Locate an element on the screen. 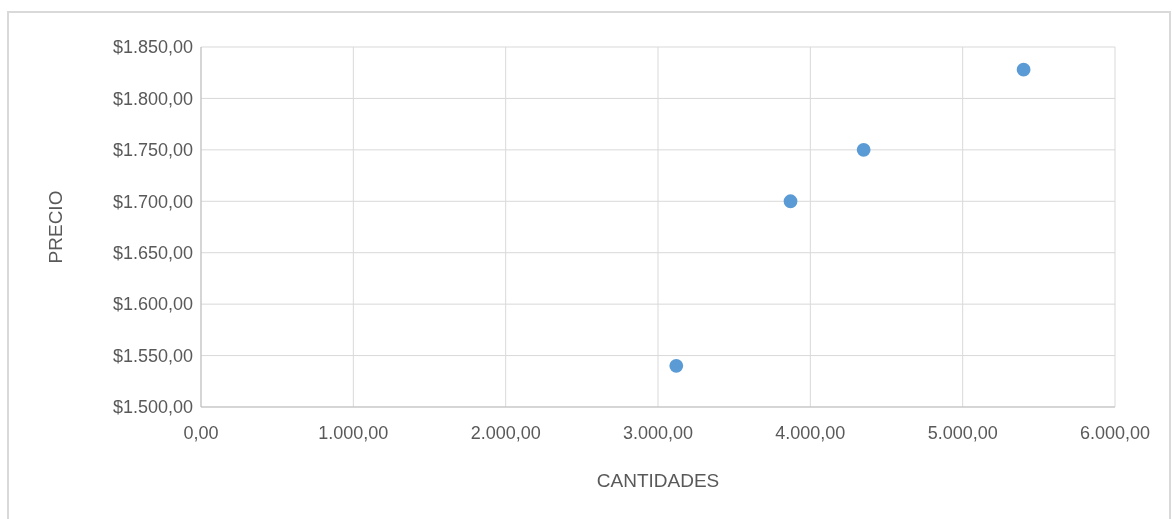 The width and height of the screenshot is (1172, 519). x-tick-label: 4.000,00 is located at coordinates (810, 433).